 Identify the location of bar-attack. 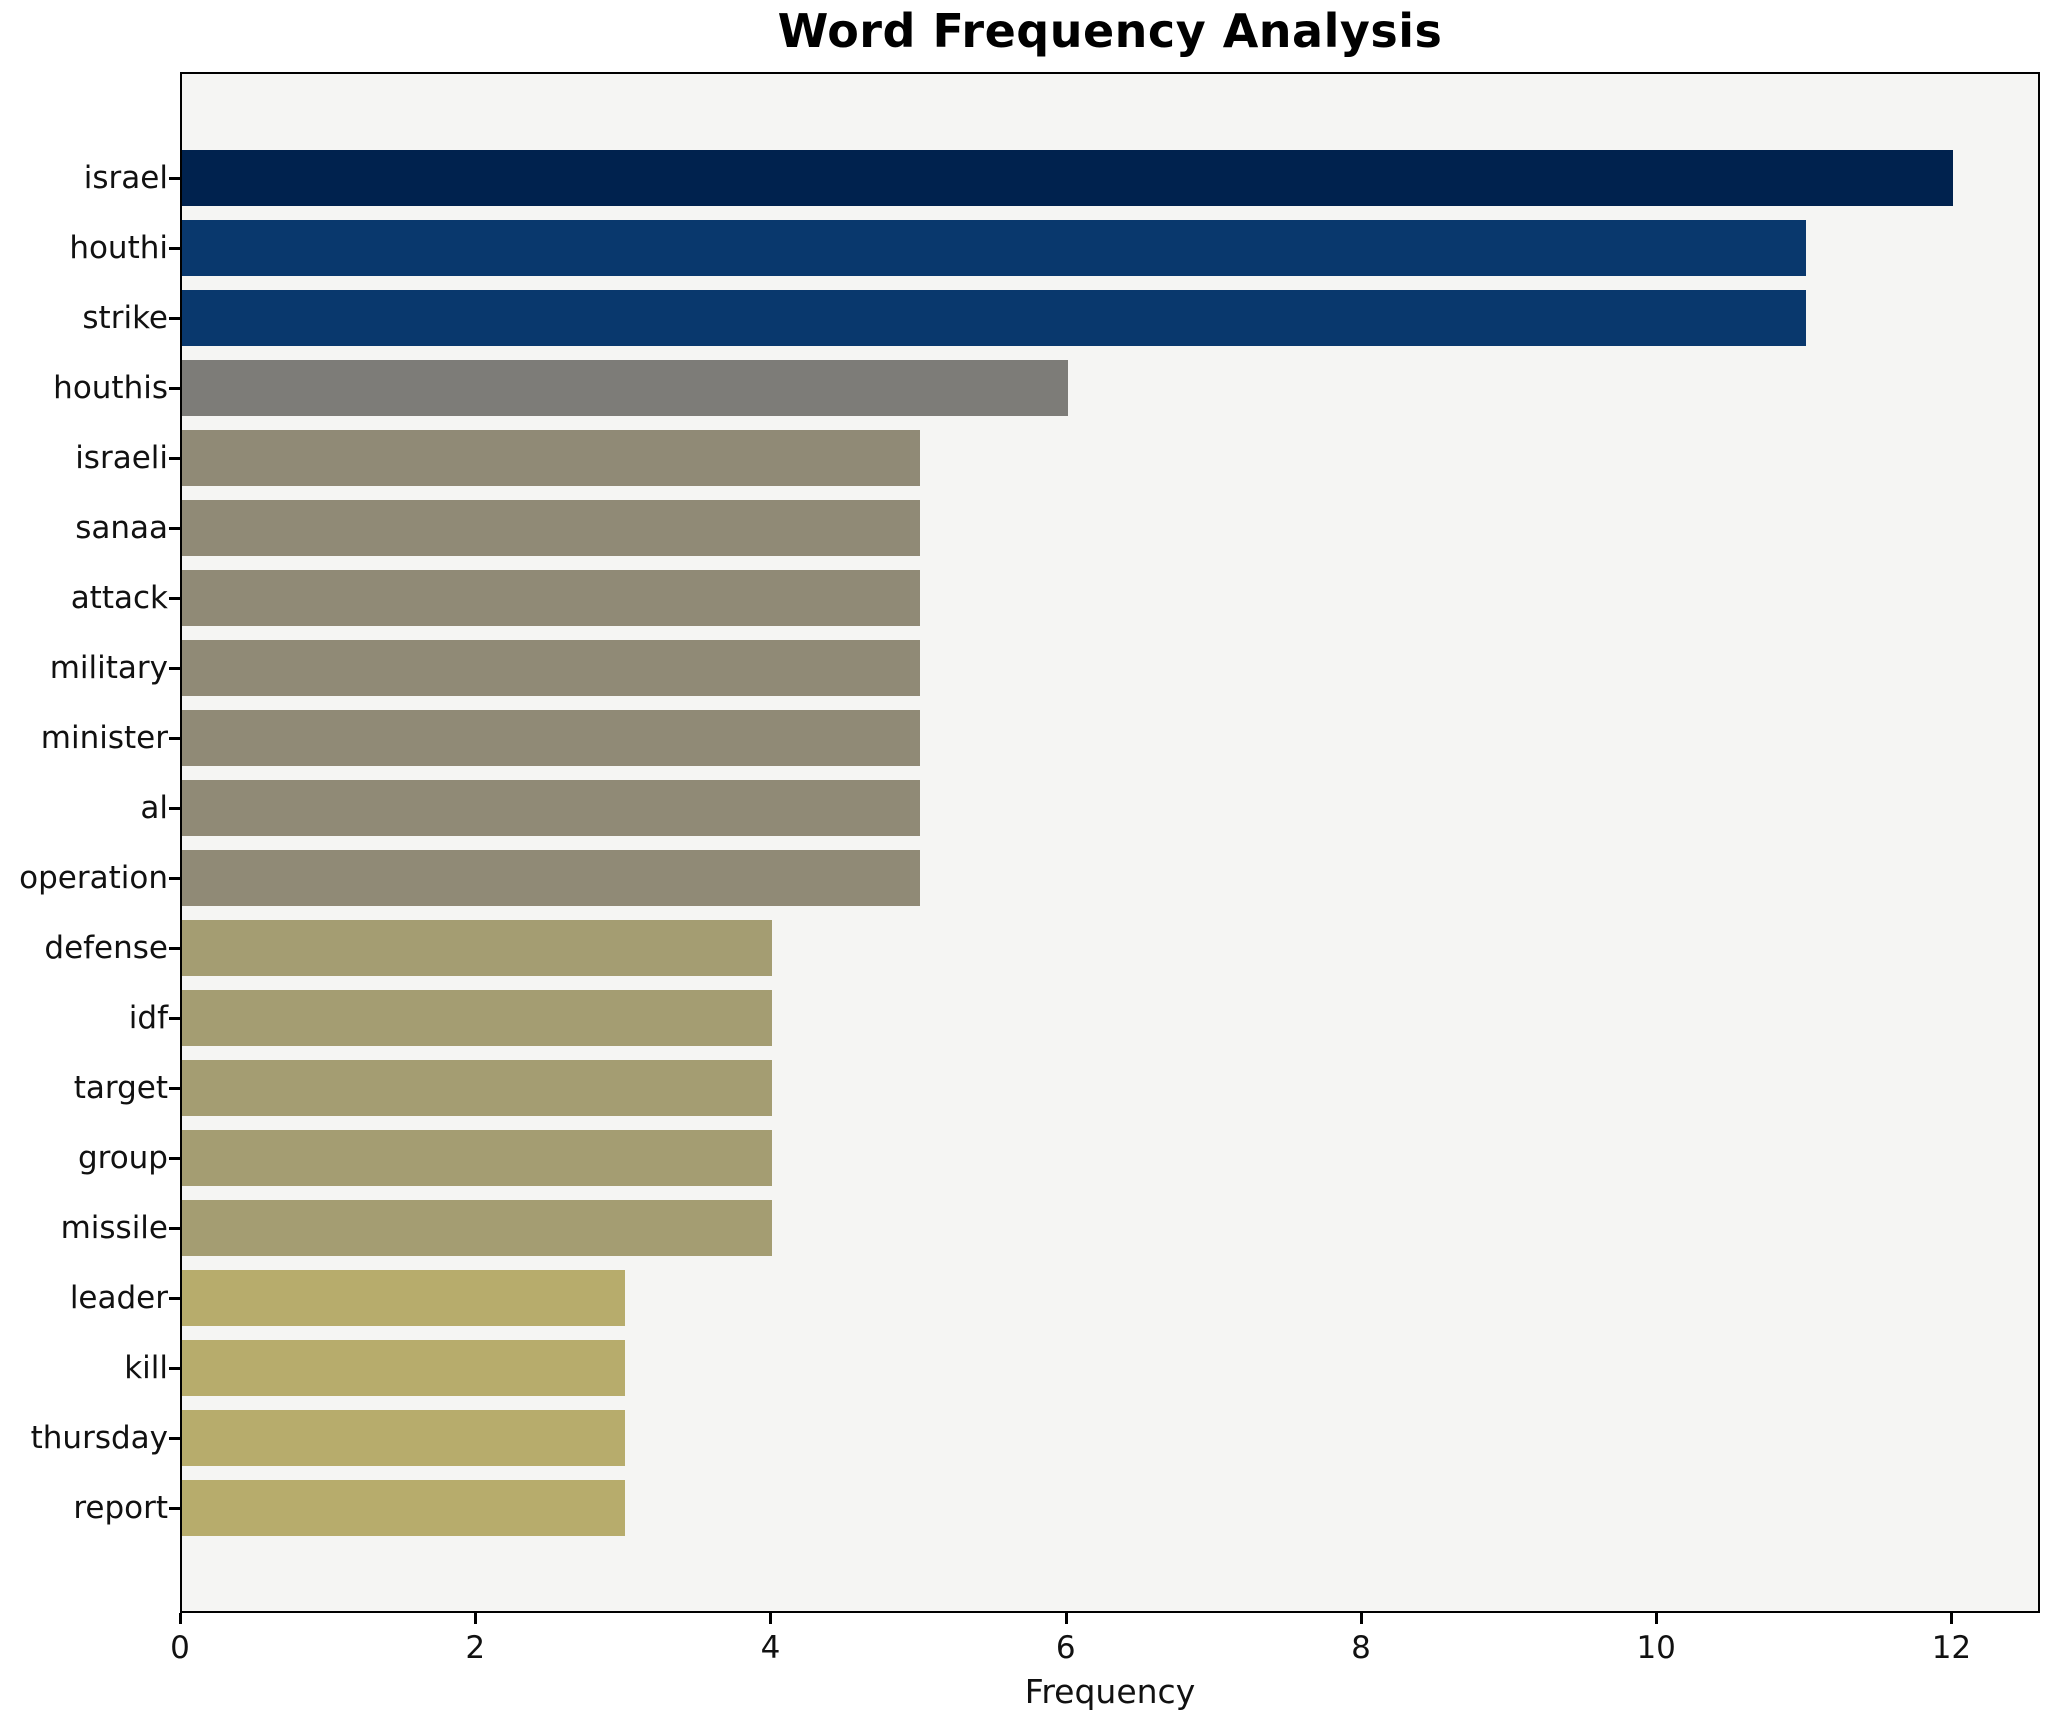
(551, 598).